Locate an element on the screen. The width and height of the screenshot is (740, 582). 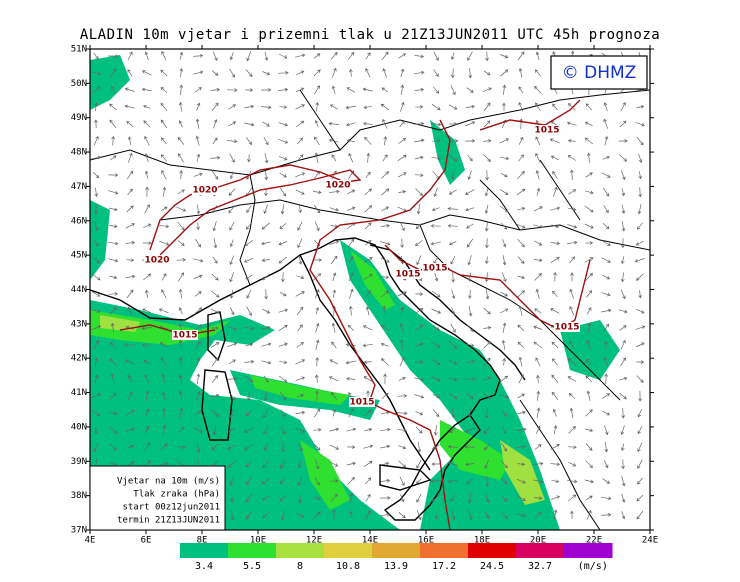
logo: © DHMZ is located at coordinates (599, 73).